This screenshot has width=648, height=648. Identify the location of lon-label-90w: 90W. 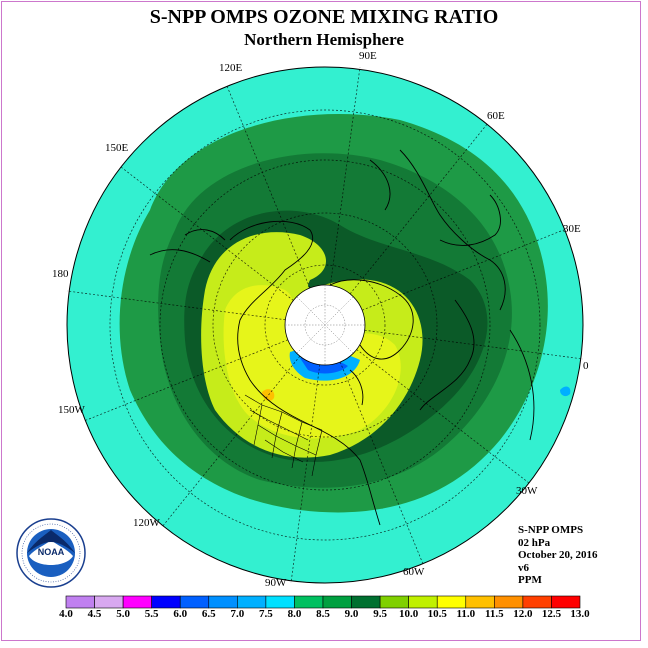
(276, 583).